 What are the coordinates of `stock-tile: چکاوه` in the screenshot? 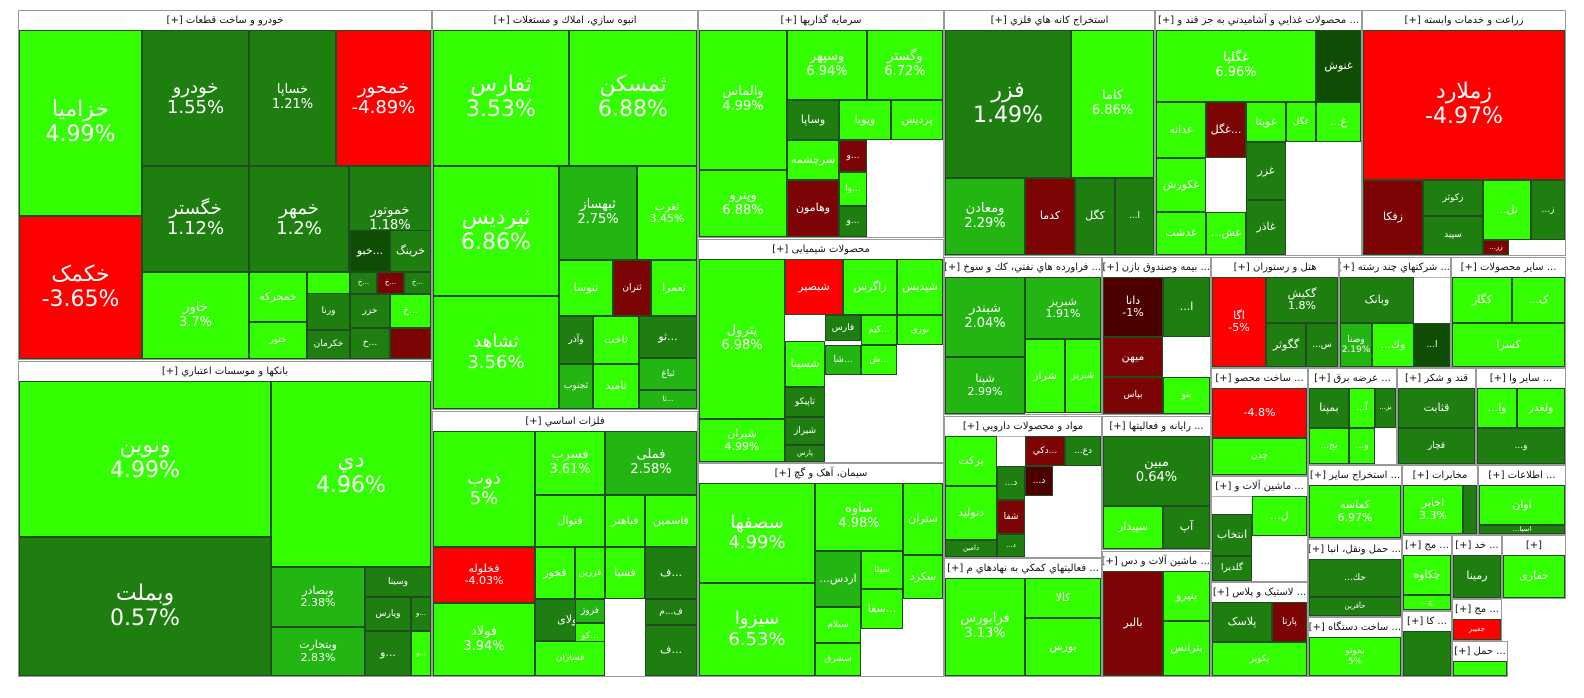 It's located at (1427, 575).